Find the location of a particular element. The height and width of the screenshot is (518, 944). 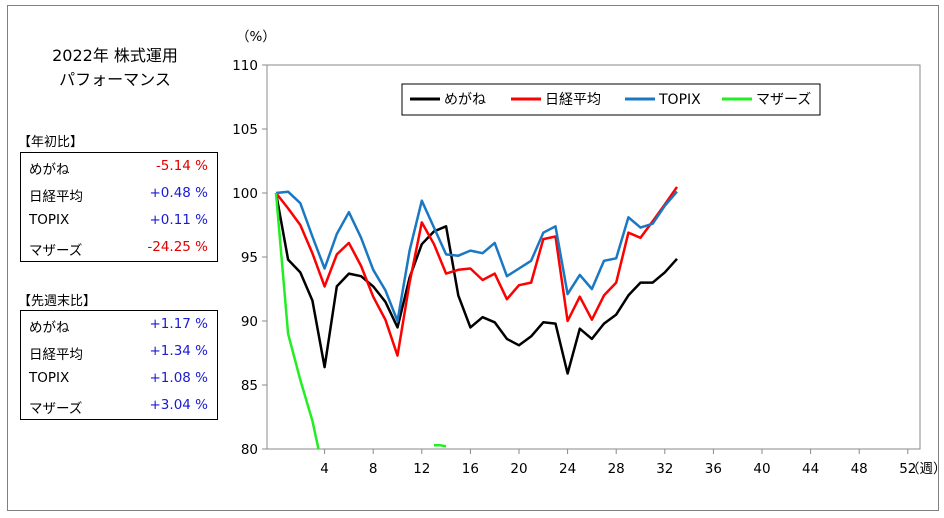

x-tick-label: 8 is located at coordinates (373, 469).